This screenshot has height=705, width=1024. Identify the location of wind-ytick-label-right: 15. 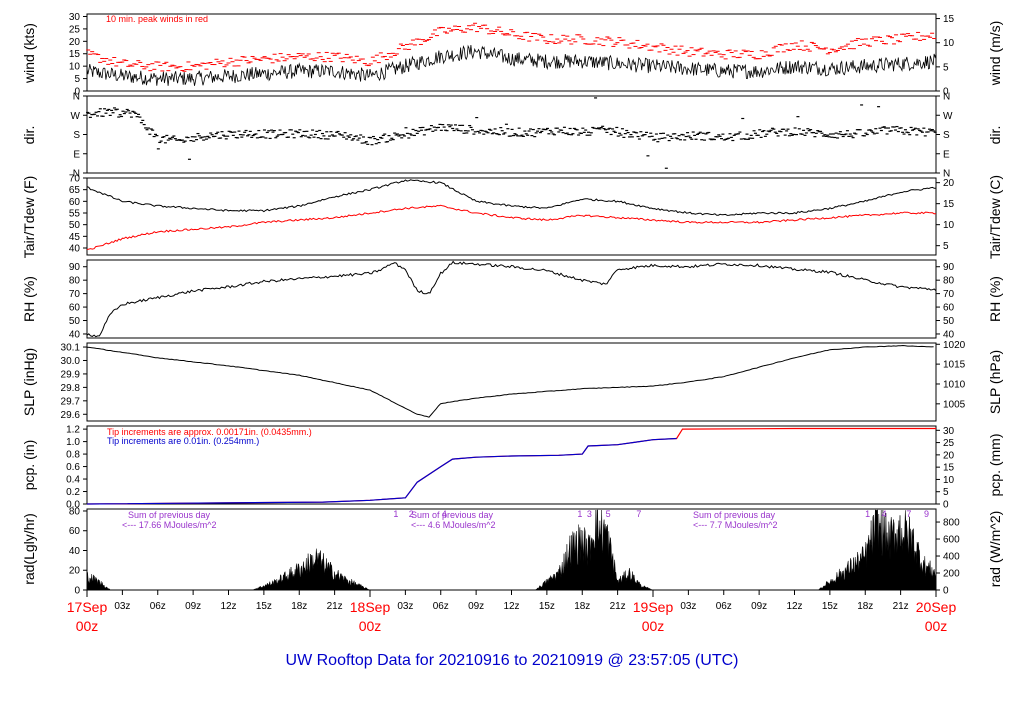
(949, 19).